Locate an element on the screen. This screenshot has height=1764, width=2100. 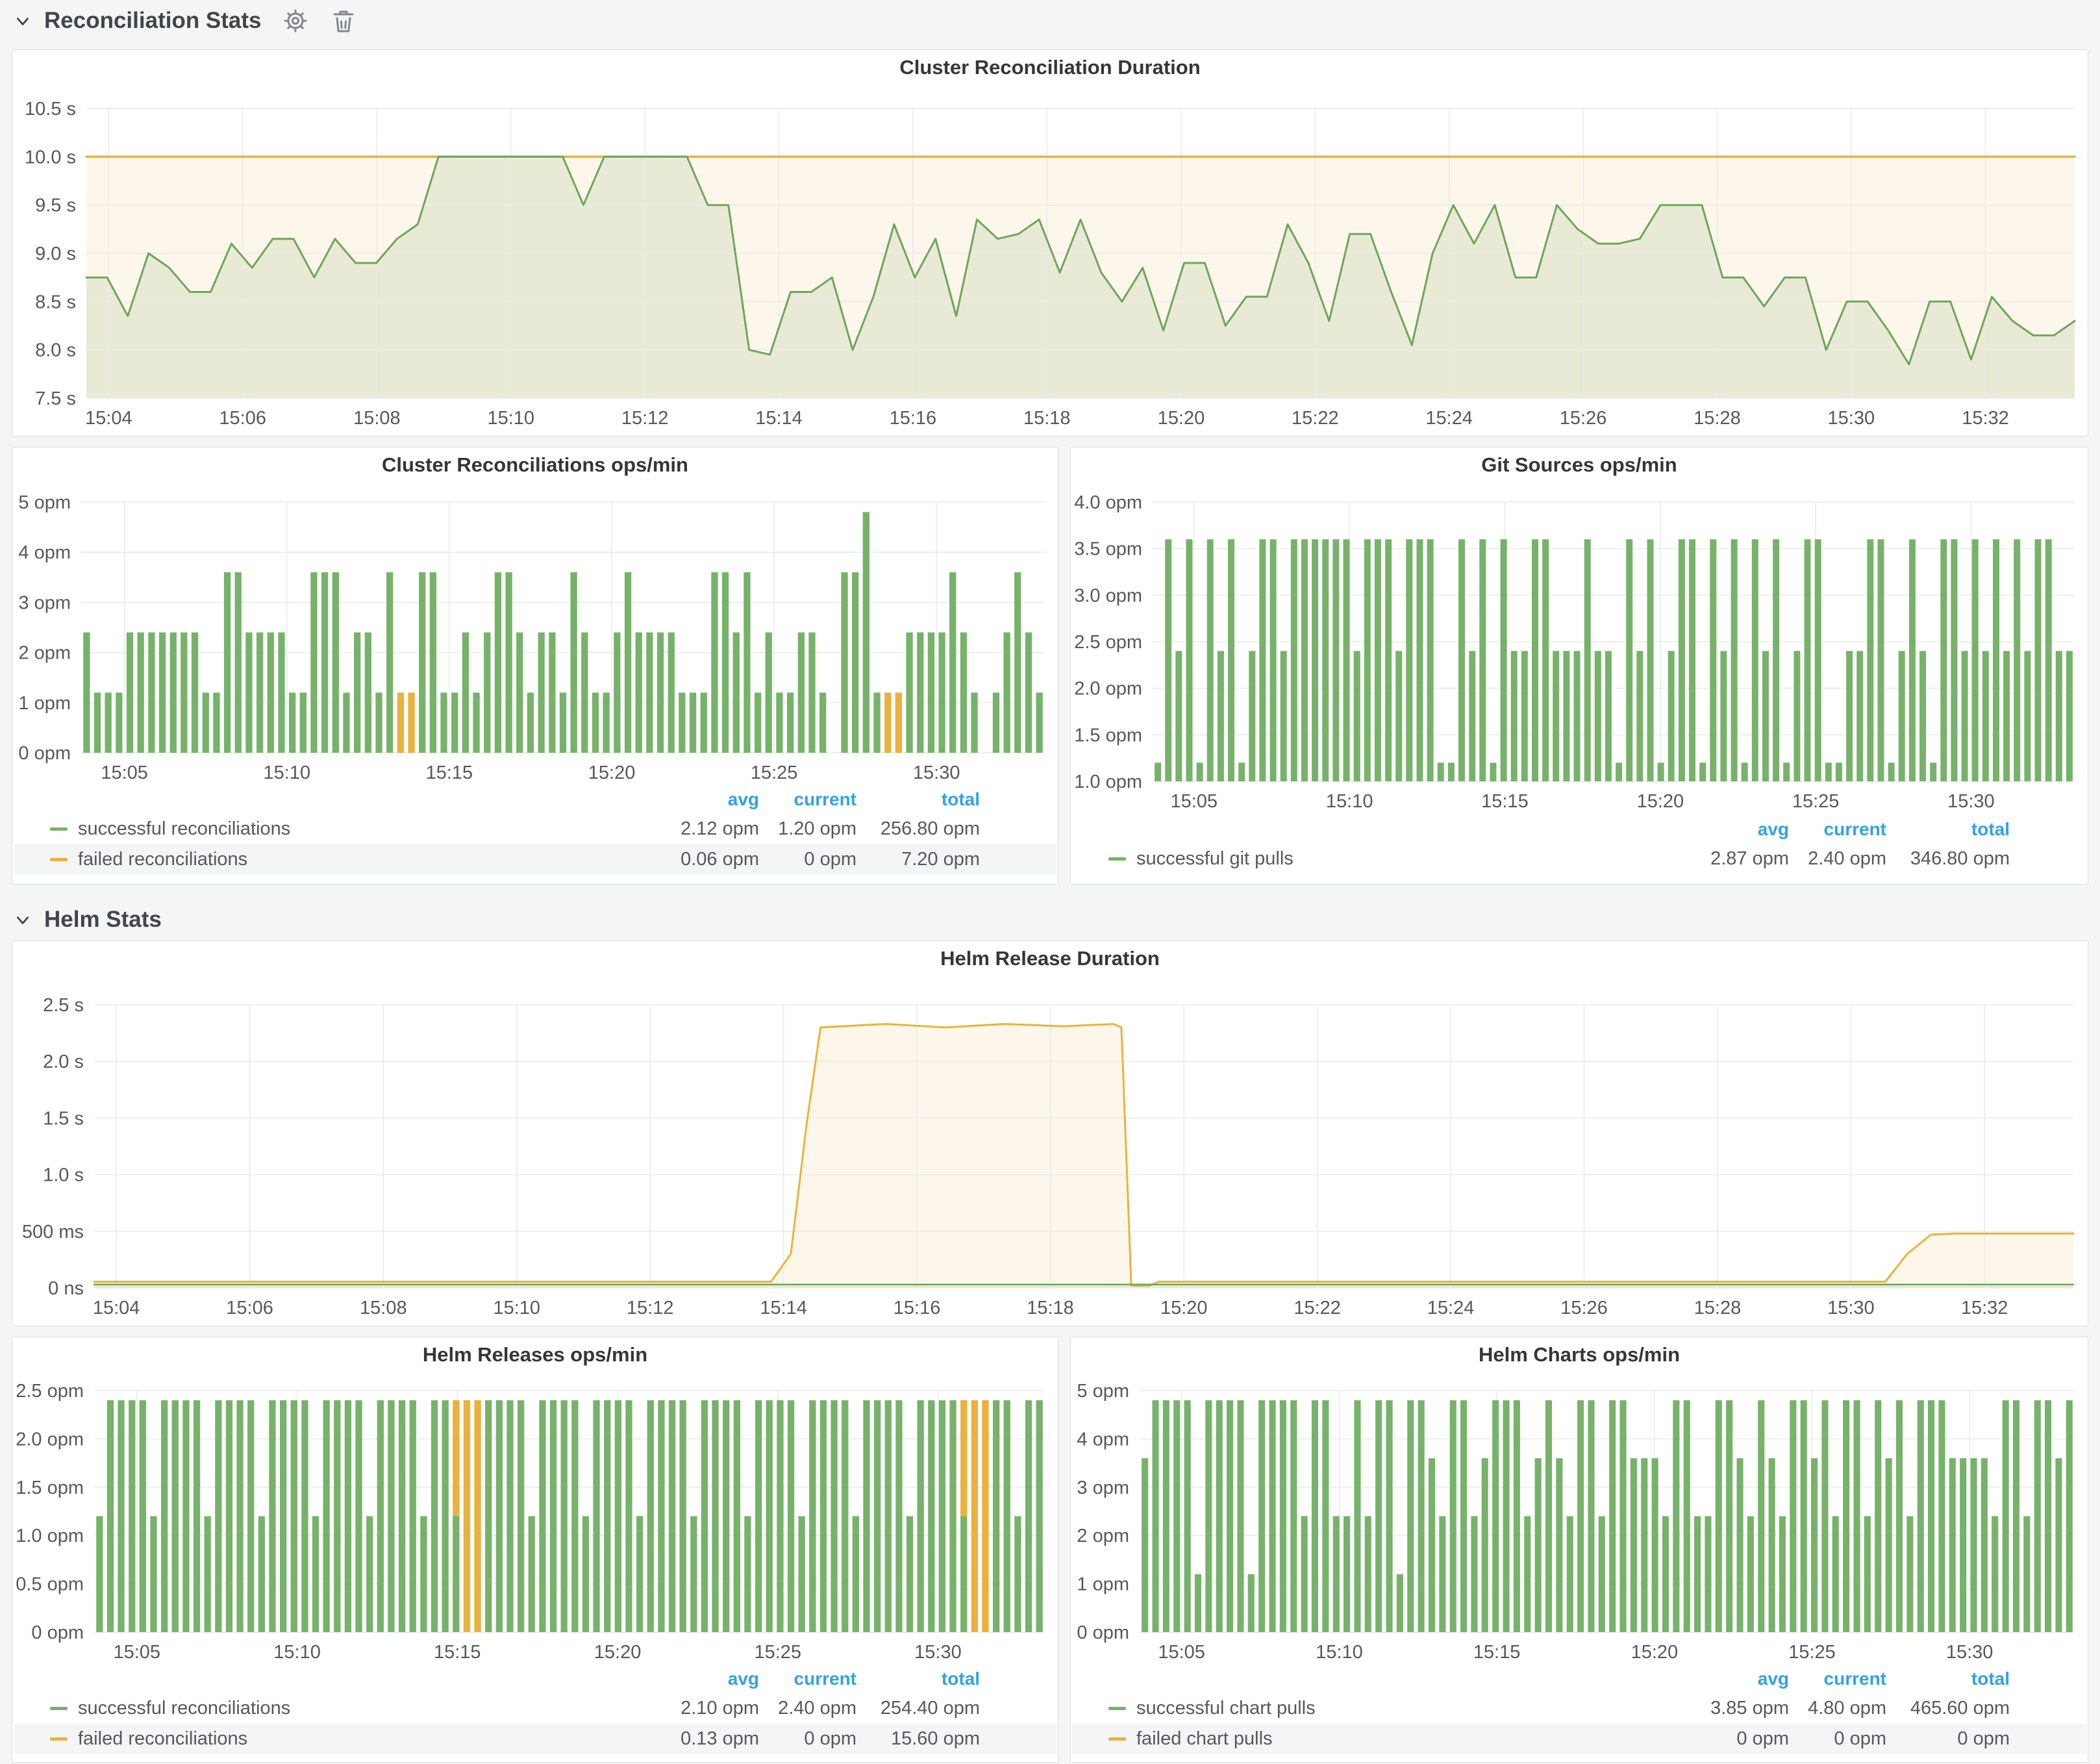
axis-tick-label: 10.5 s is located at coordinates (50, 110).